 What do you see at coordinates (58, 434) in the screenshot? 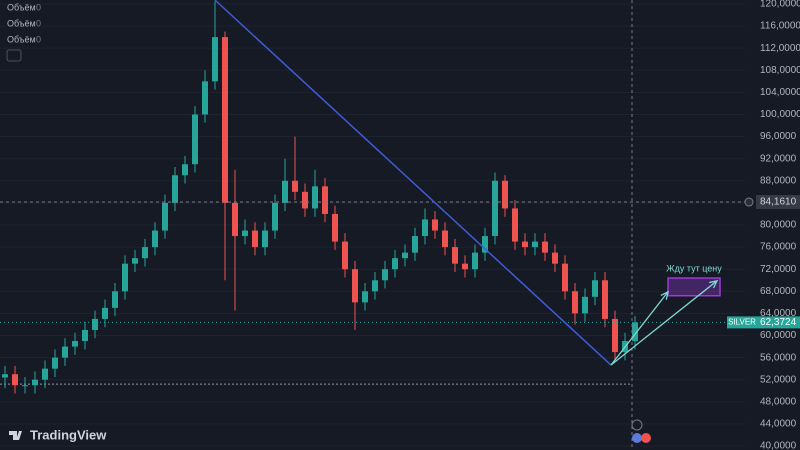
I see `logo: TradingView` at bounding box center [58, 434].